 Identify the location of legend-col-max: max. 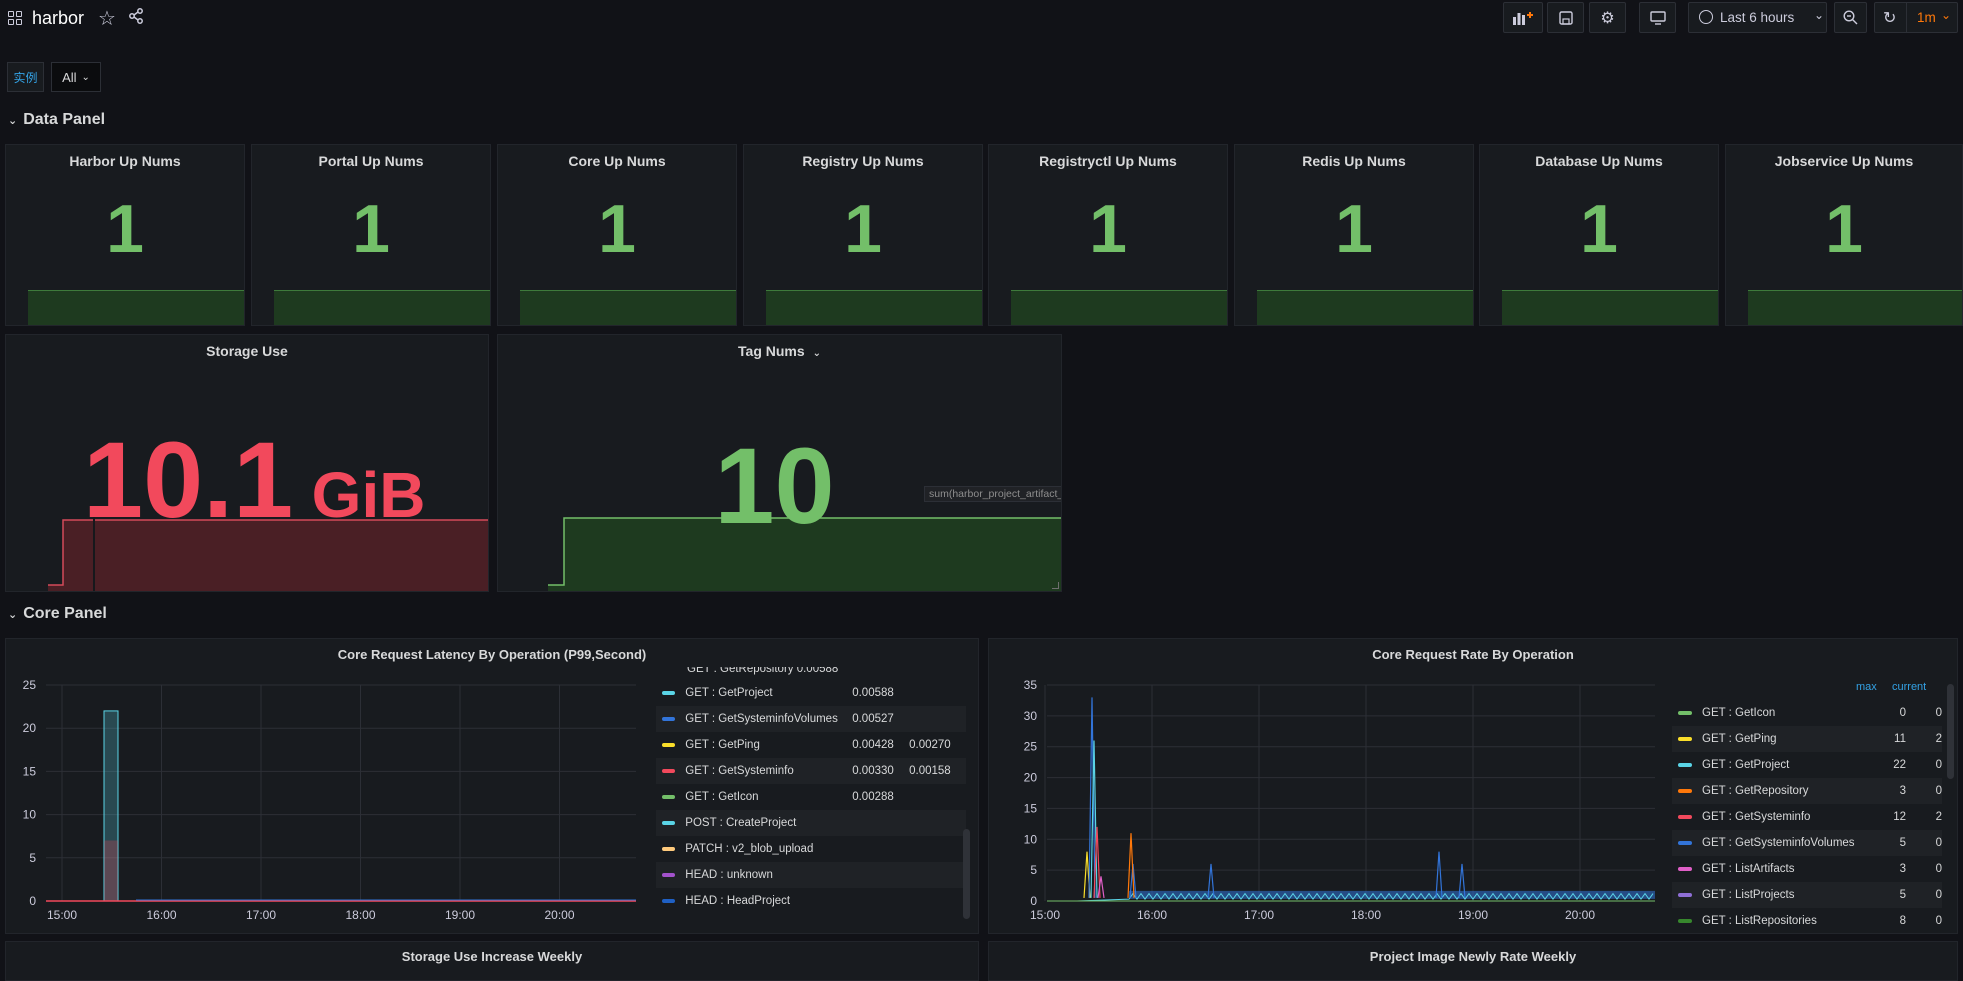
(1866, 687).